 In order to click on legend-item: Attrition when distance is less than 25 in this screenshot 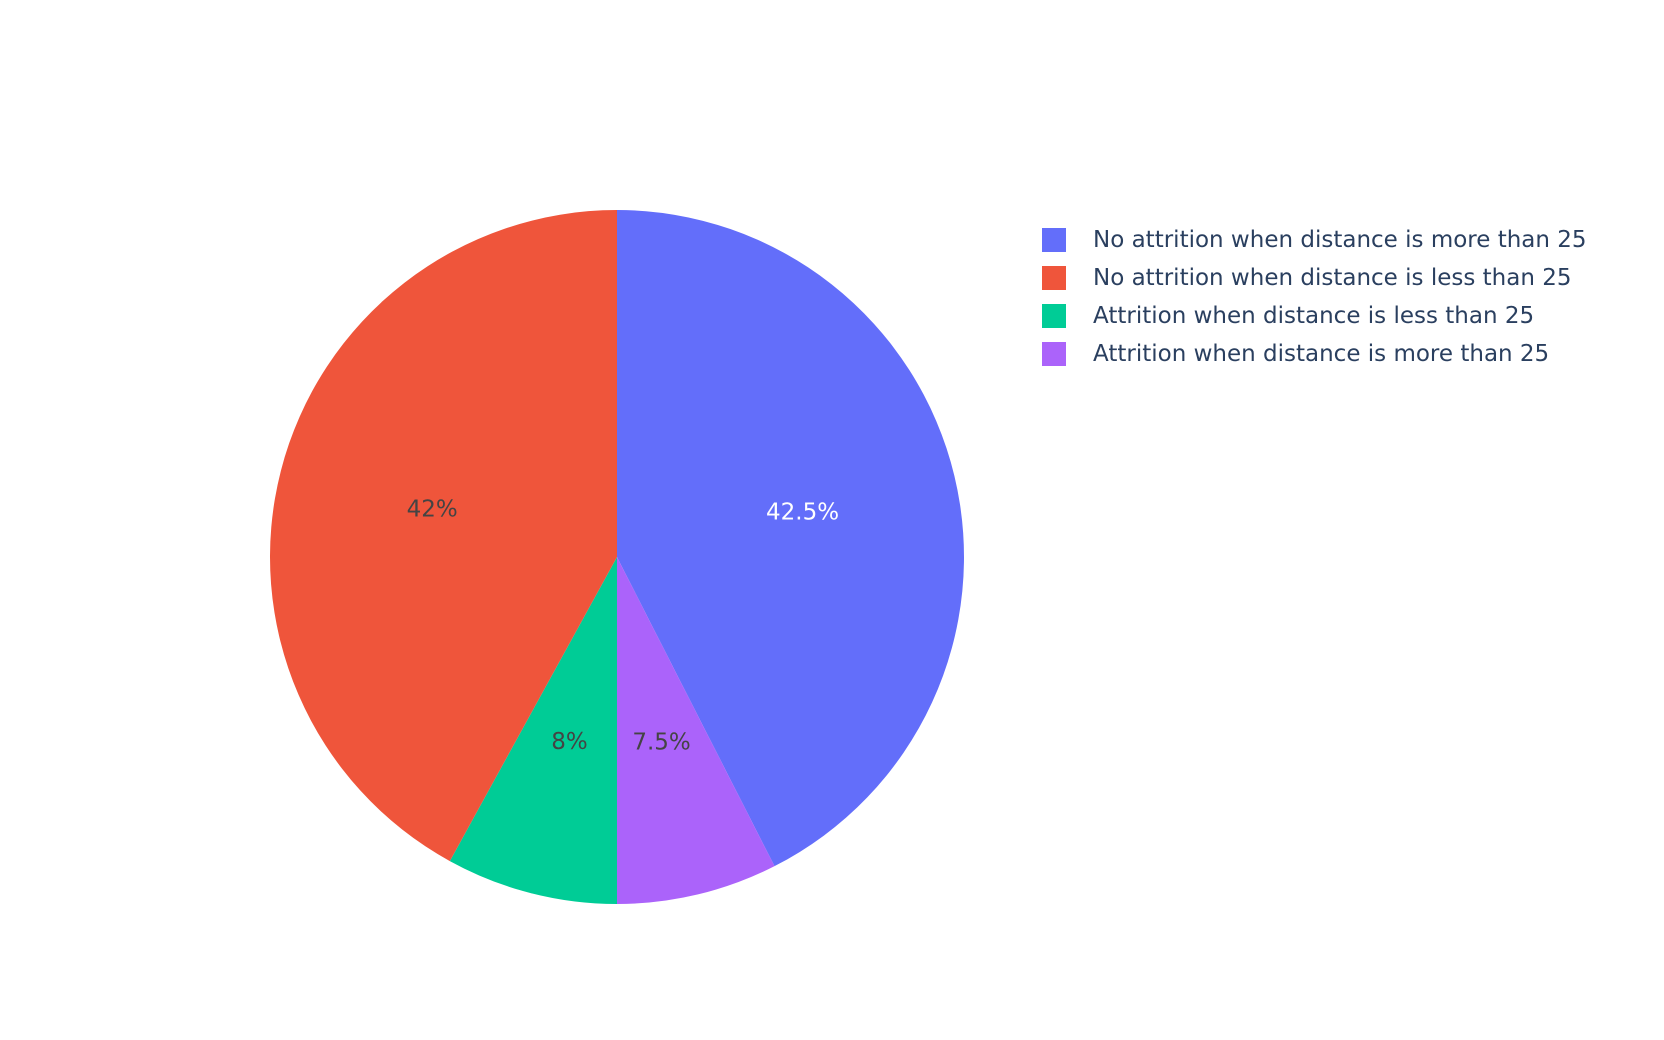, I will do `click(1288, 316)`.